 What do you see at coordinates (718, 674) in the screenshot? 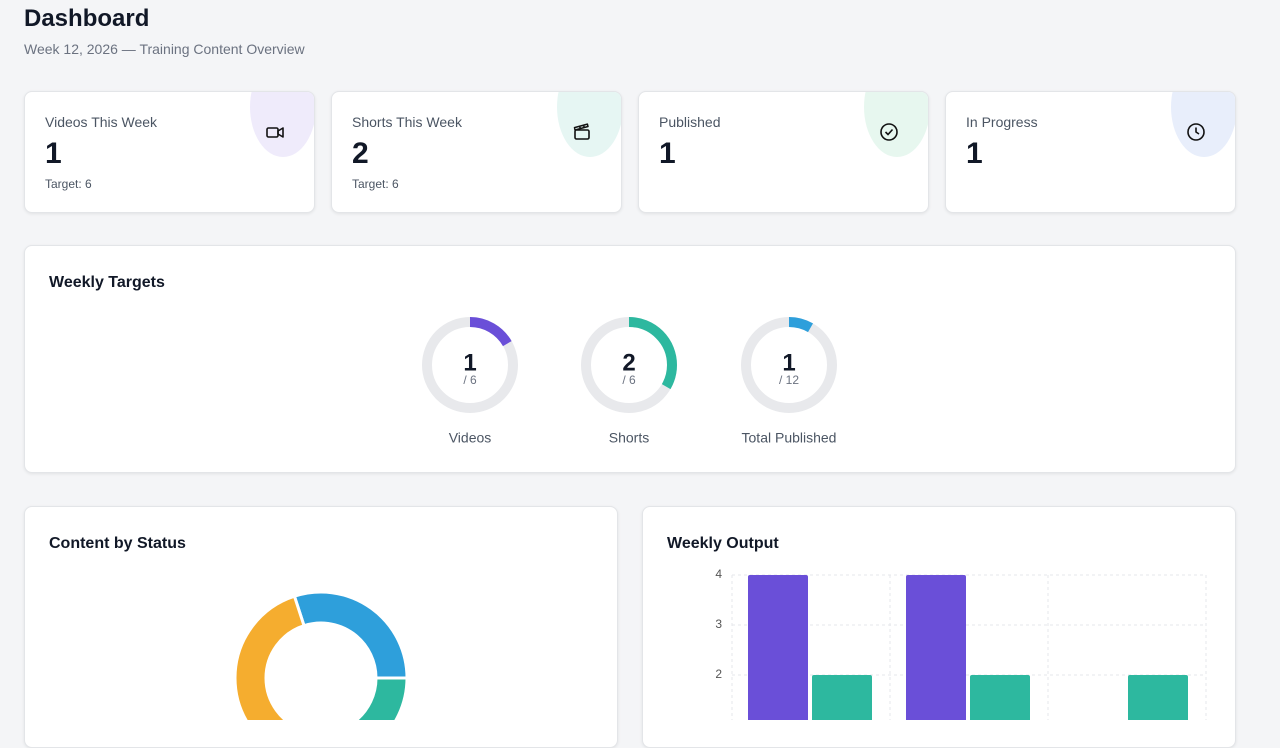
I see `y-tick-label: 2` at bounding box center [718, 674].